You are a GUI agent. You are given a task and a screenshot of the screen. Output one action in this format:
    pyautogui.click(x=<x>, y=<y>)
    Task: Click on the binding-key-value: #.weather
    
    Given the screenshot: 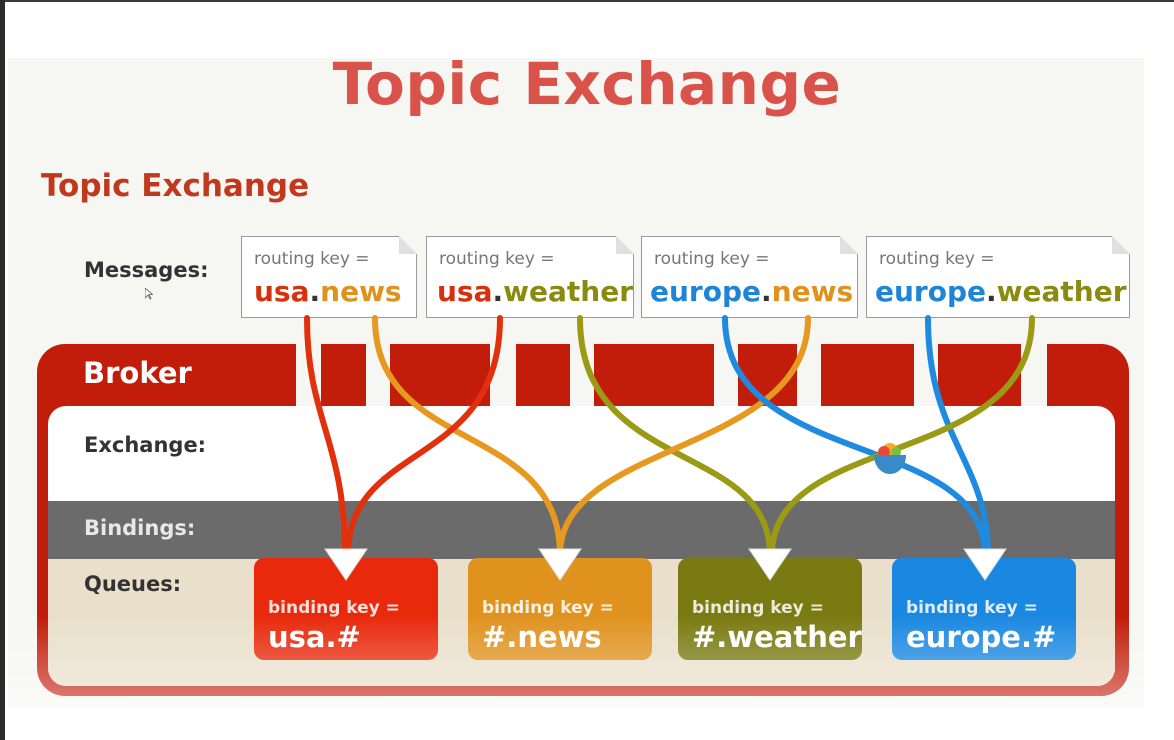 What is the action you would take?
    pyautogui.click(x=777, y=637)
    